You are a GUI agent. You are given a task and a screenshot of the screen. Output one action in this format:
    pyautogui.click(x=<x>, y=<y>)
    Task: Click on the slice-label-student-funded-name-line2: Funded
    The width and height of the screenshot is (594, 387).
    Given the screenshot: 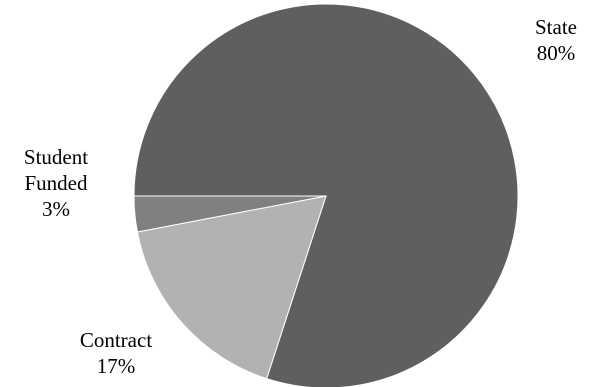 What is the action you would take?
    pyautogui.click(x=56, y=183)
    